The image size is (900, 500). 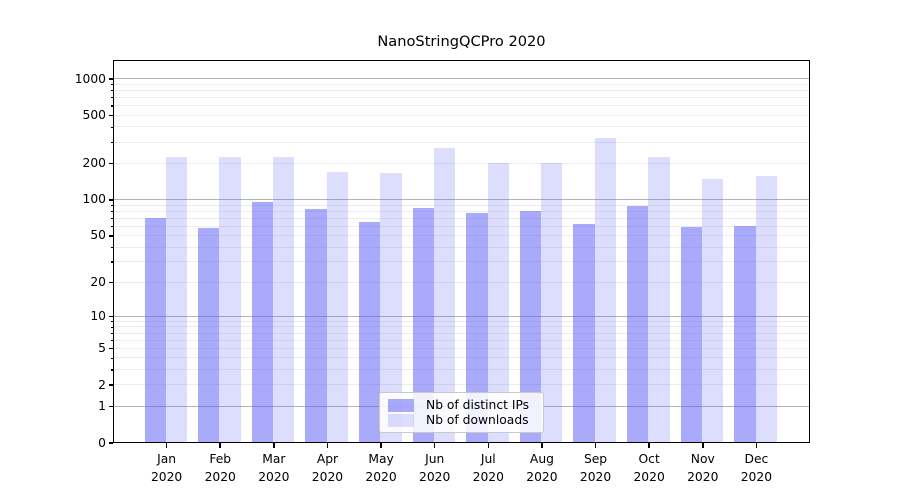 What do you see at coordinates (605, 290) in the screenshot?
I see `bar-downloads-sep` at bounding box center [605, 290].